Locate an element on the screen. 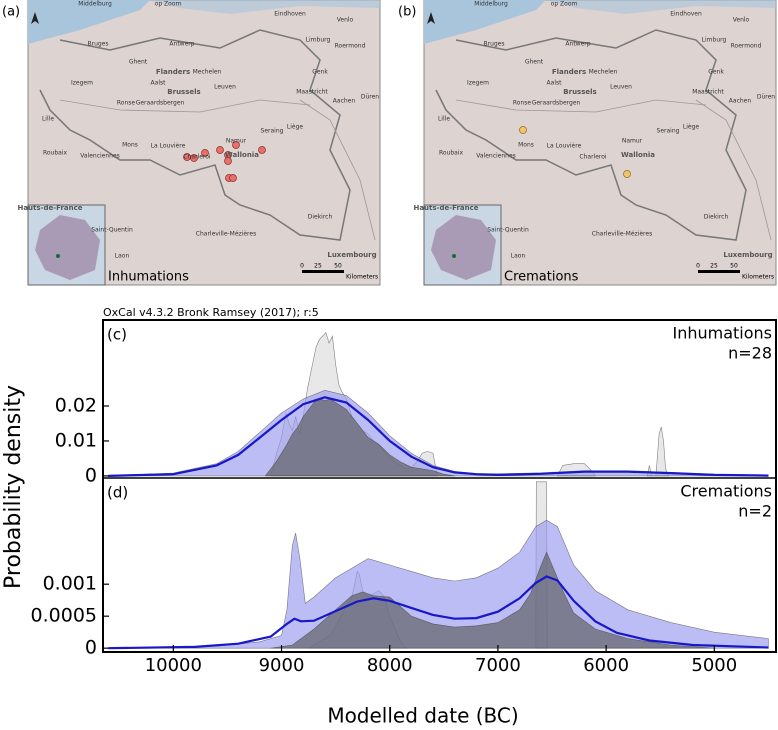 This screenshot has width=778, height=730. place-name: Charleroi is located at coordinates (197, 157).